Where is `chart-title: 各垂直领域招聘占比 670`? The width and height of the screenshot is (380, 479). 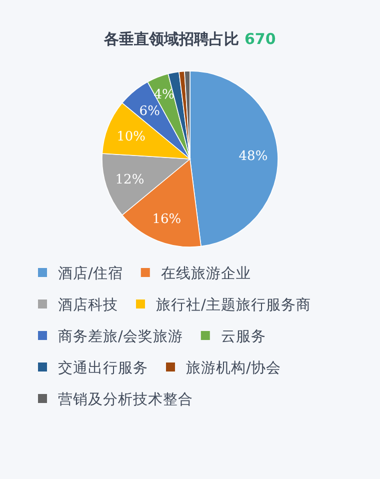
chart-title: 各垂直领域招聘占比 670 is located at coordinates (189, 39).